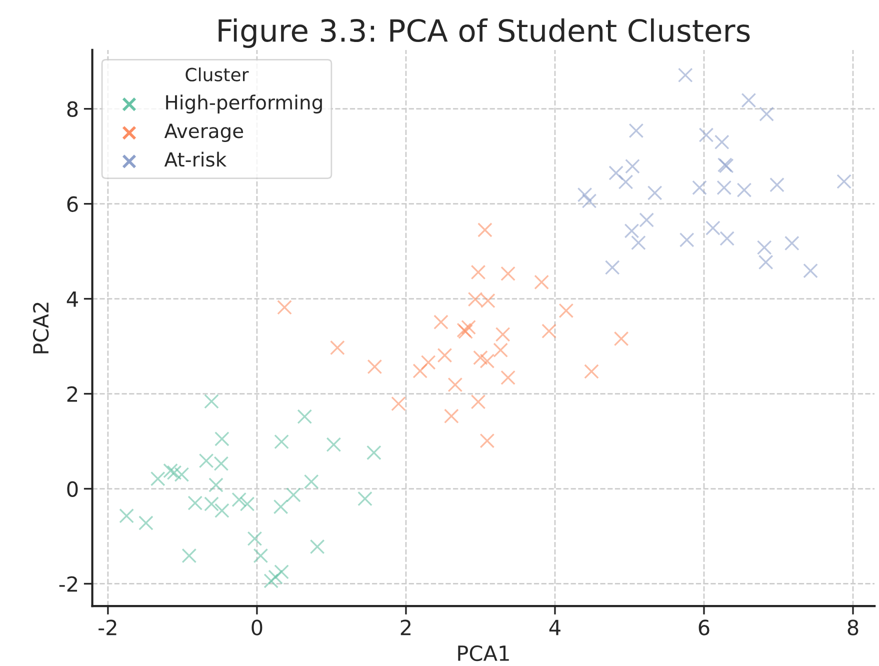  I want to click on legend-label: At-risk, so click(195, 159).